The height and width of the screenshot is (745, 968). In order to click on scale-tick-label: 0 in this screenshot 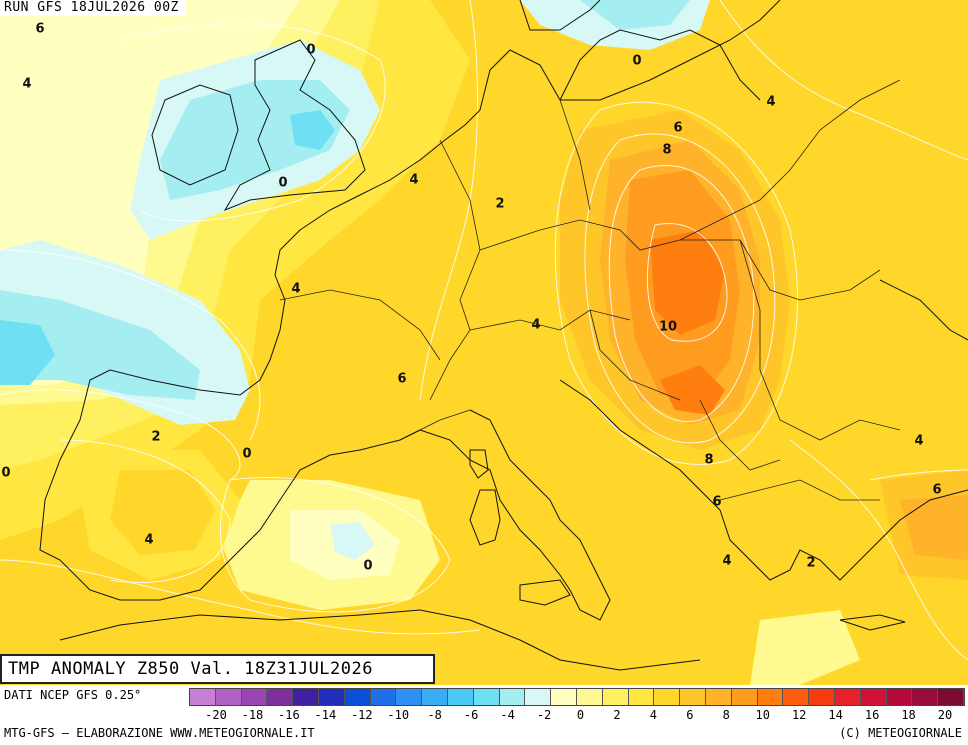, I will do `click(580, 715)`.